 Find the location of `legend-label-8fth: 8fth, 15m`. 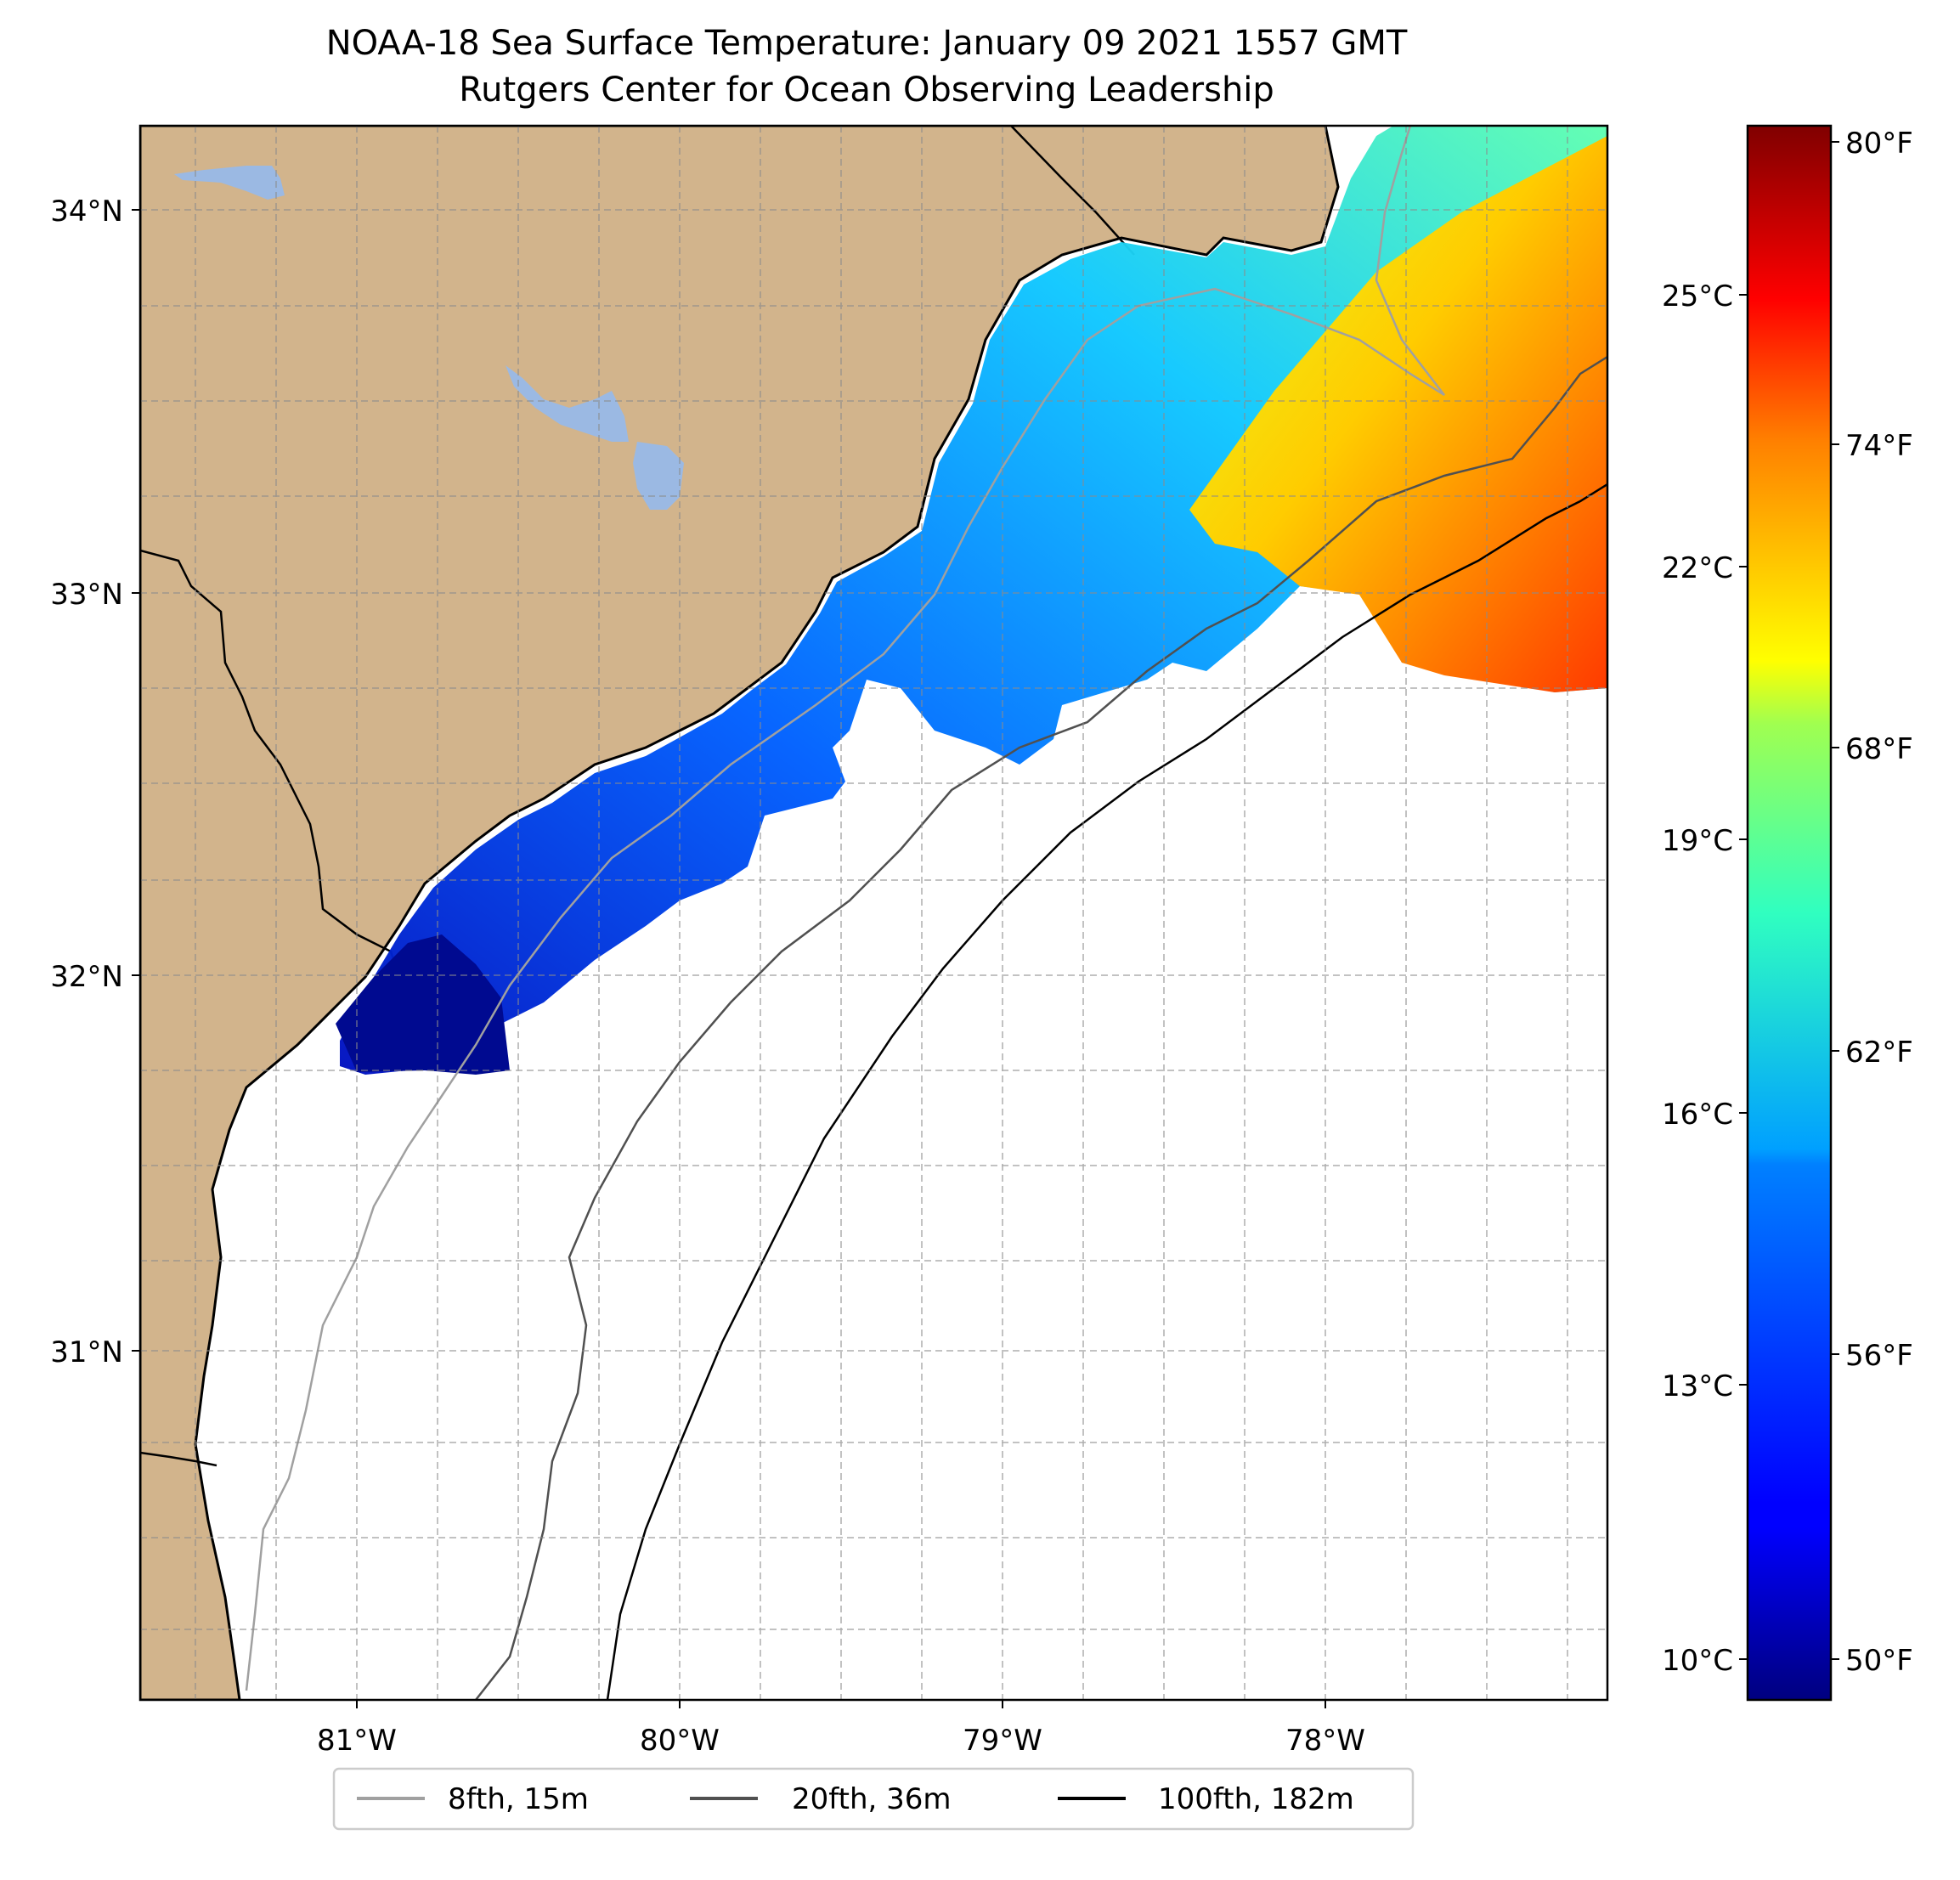

legend-label-8fth: 8fth, 15m is located at coordinates (519, 1799).